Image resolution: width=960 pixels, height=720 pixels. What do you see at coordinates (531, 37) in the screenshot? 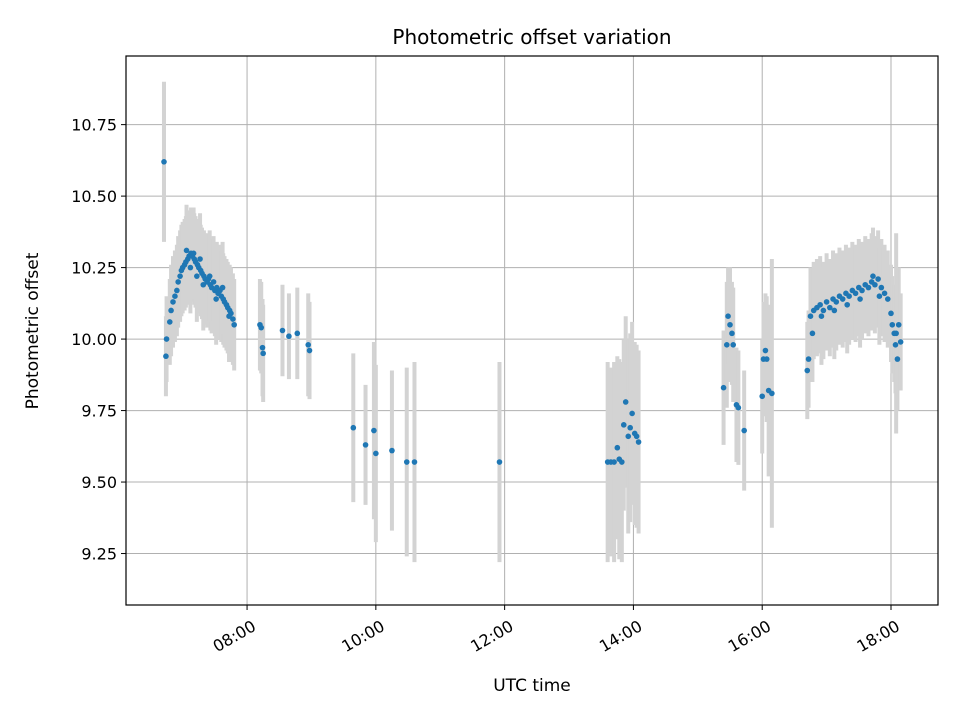
I see `chart-title: Photometric offset variation` at bounding box center [531, 37].